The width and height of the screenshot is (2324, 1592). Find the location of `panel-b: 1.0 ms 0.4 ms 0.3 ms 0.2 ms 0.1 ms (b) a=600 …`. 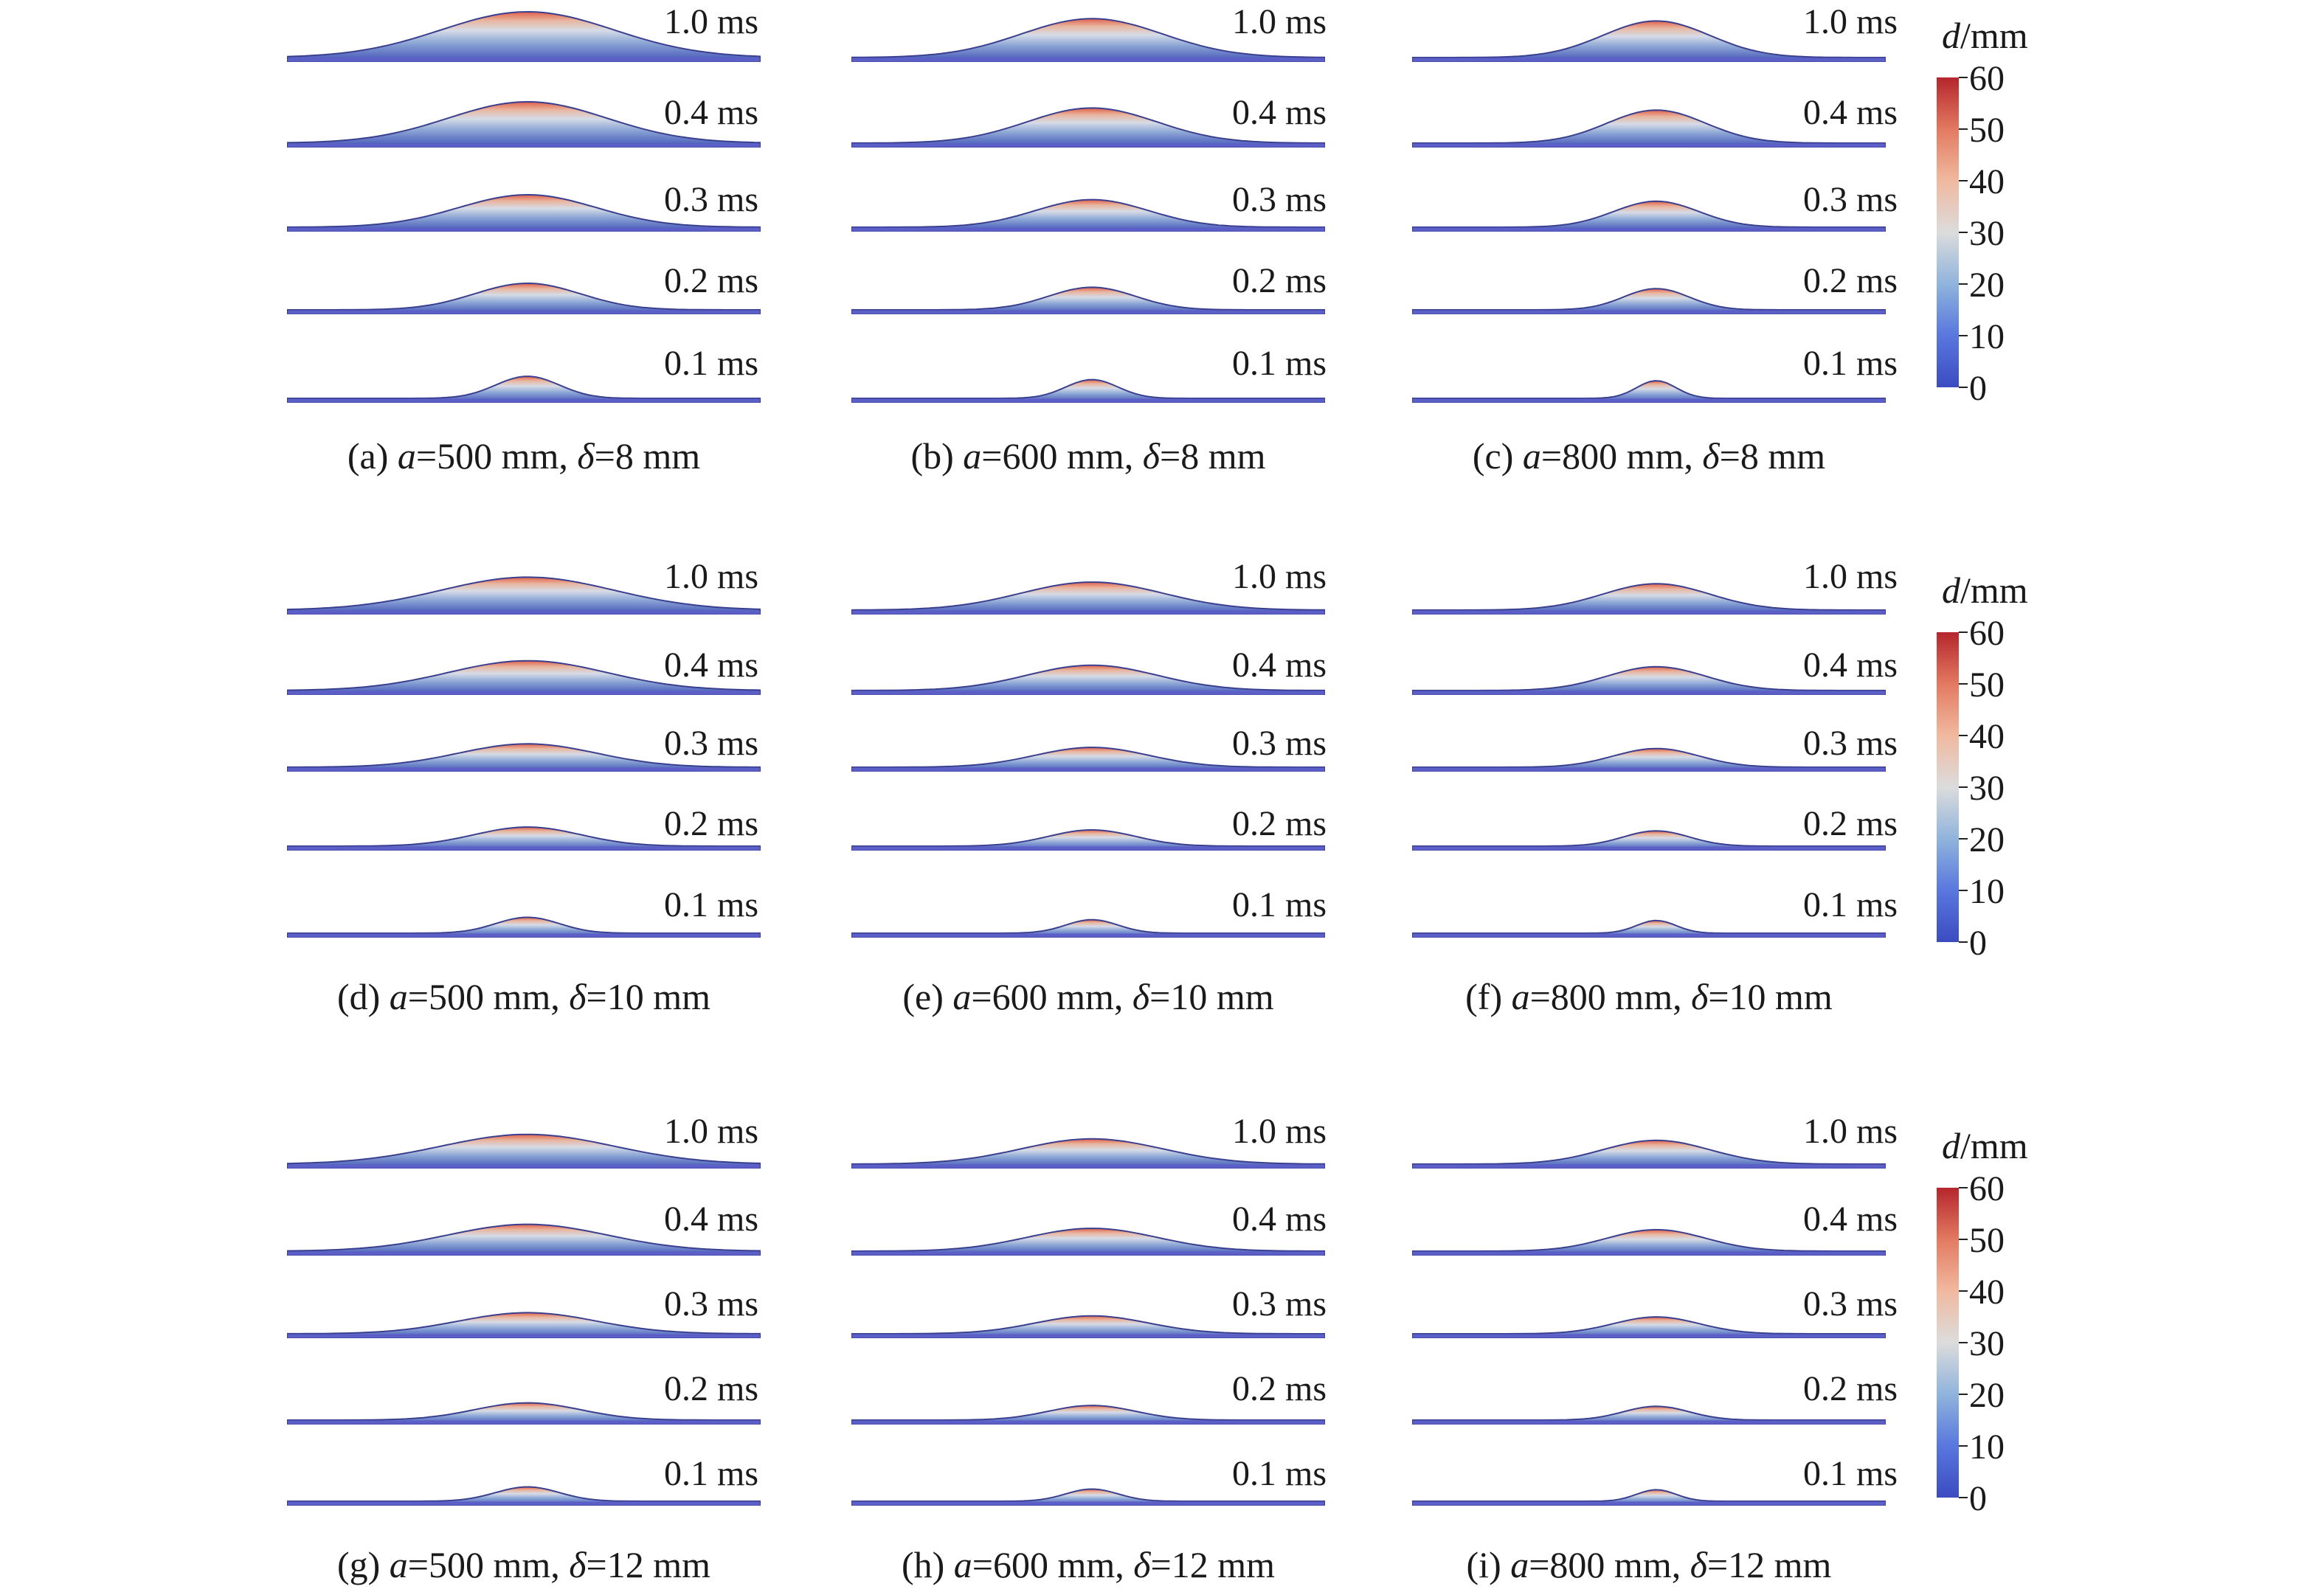

panel-b: 1.0 ms 0.4 ms 0.3 ms 0.2 ms 0.1 ms (b) a=600 … is located at coordinates (1089, 239).